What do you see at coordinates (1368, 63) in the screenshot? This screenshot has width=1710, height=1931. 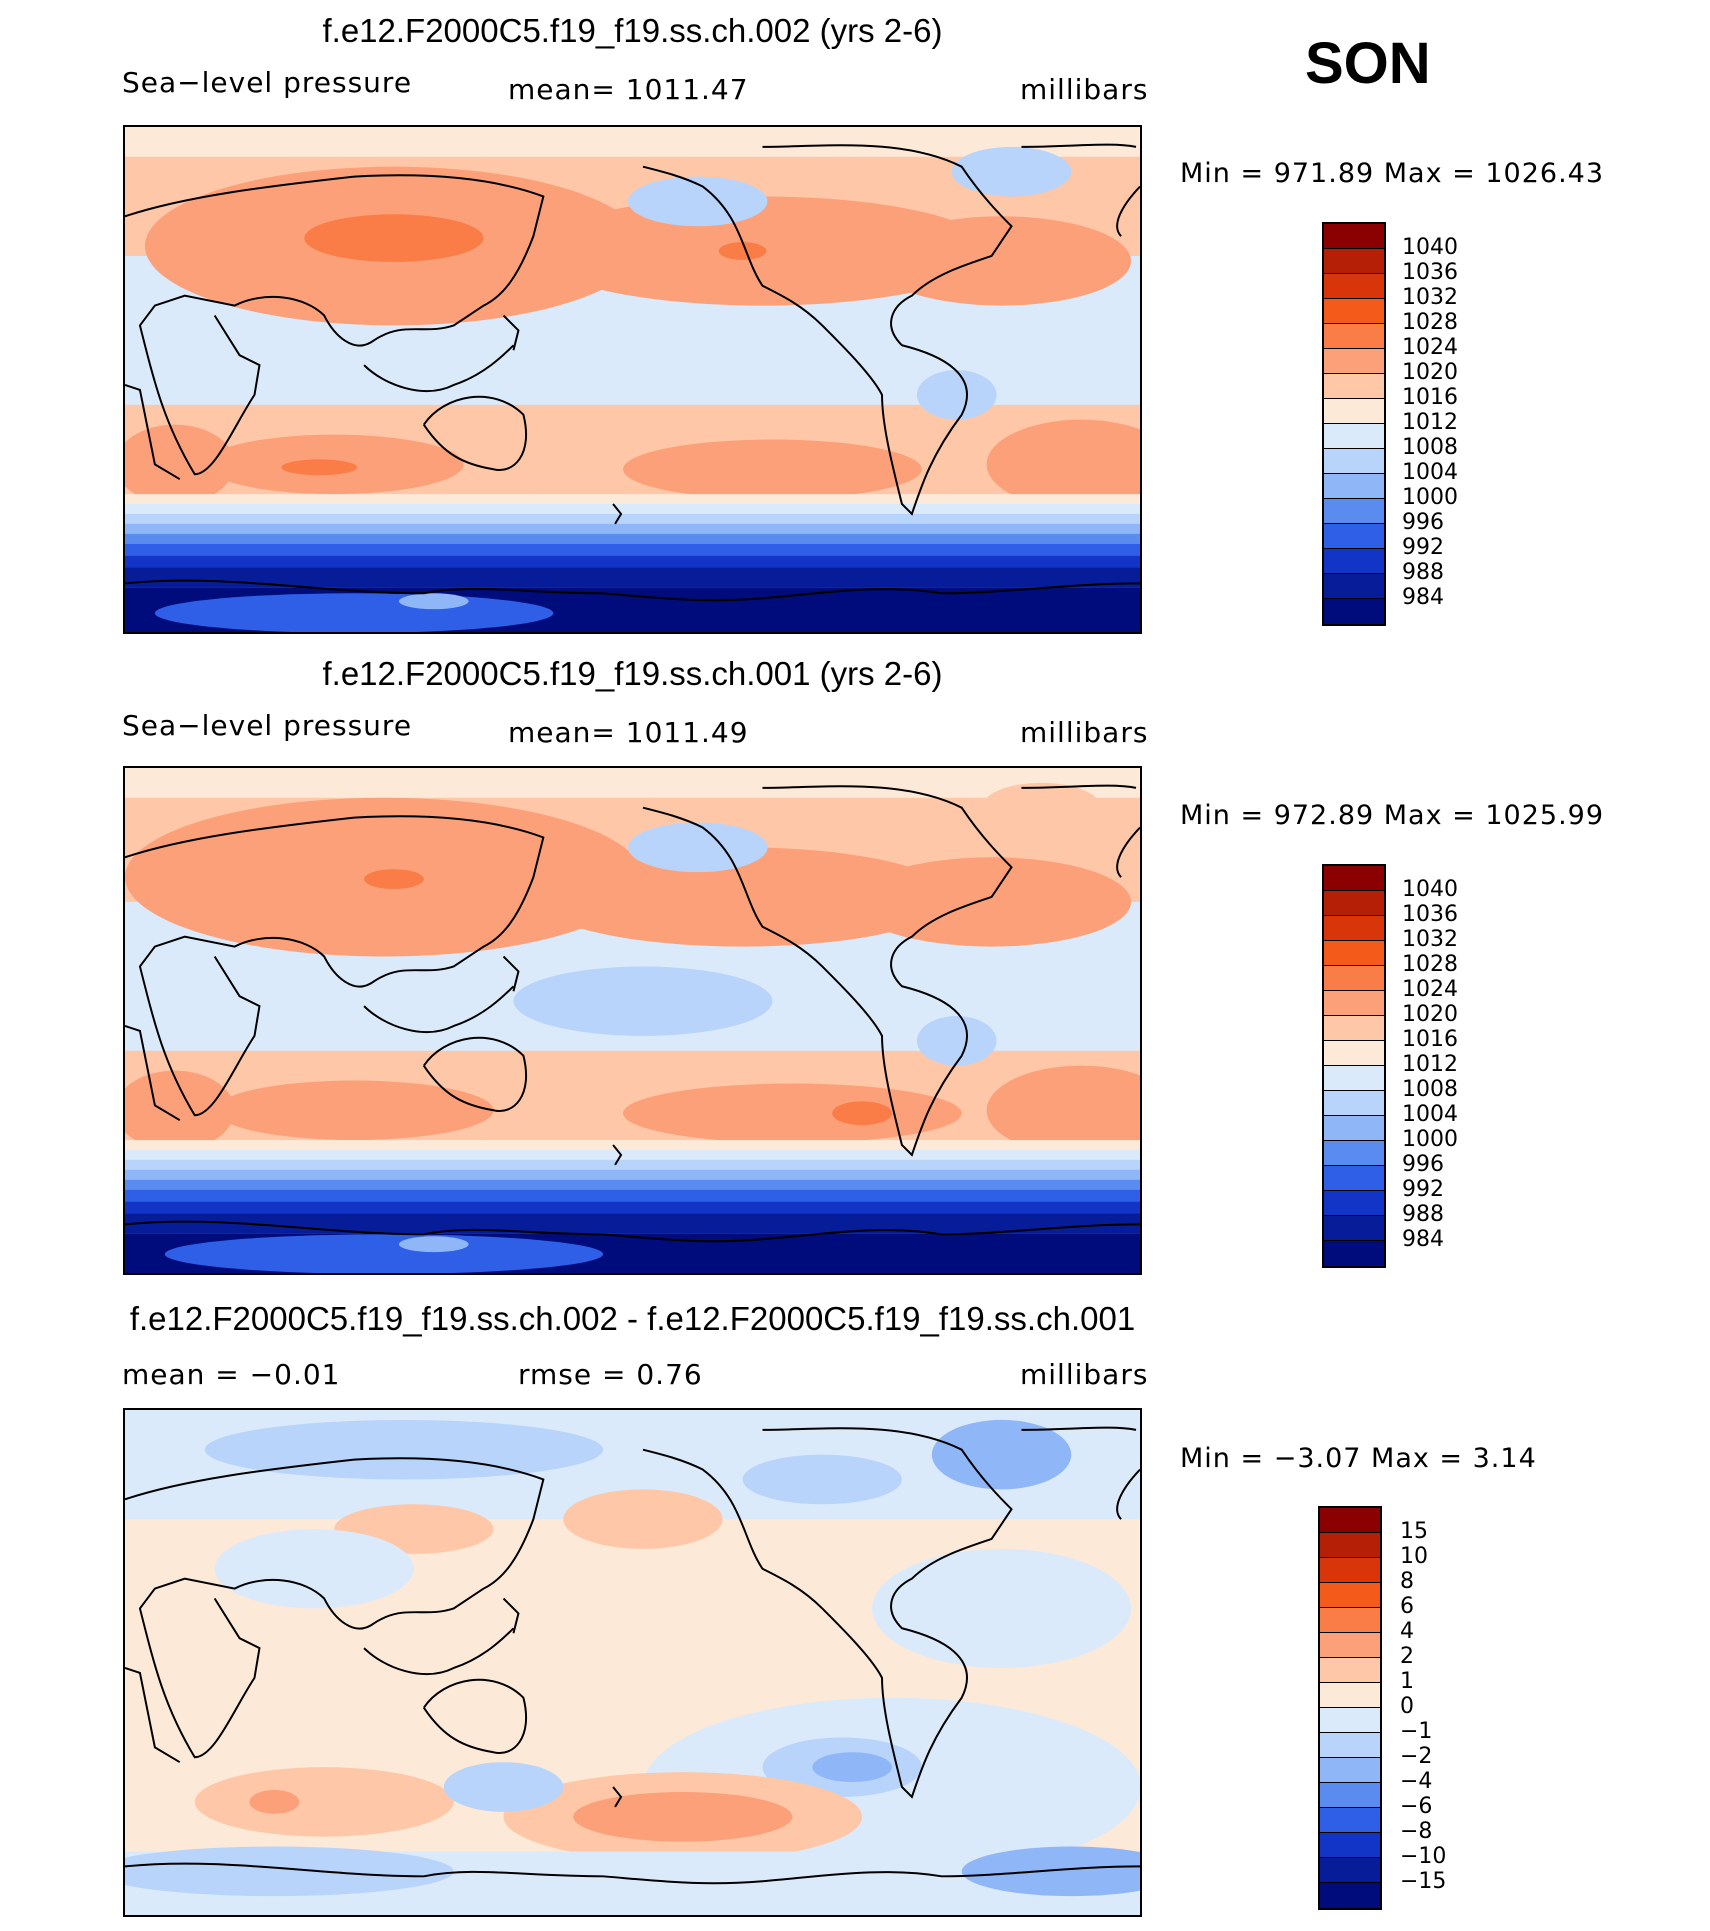 I see `season-label: SON` at bounding box center [1368, 63].